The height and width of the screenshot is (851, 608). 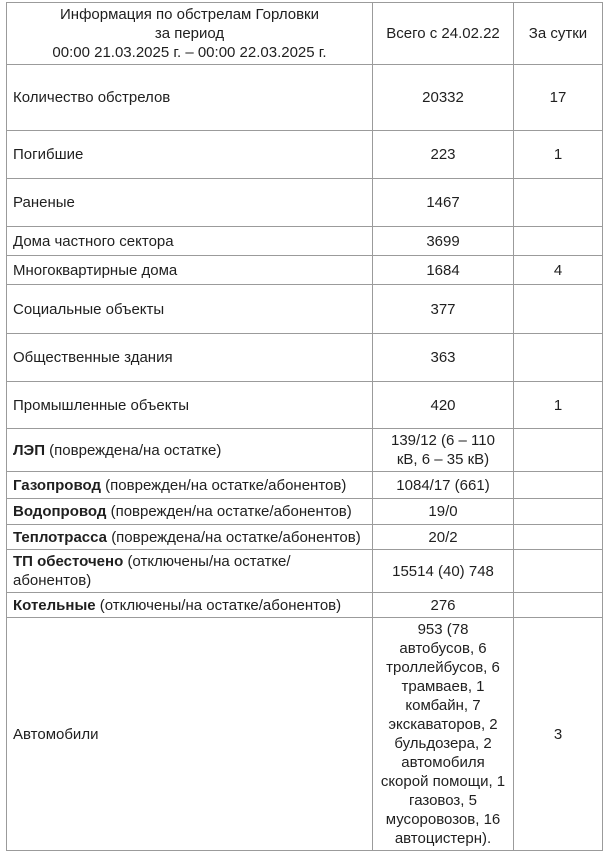 I want to click on column-header-total: Всего с 24.02.22, so click(x=443, y=33).